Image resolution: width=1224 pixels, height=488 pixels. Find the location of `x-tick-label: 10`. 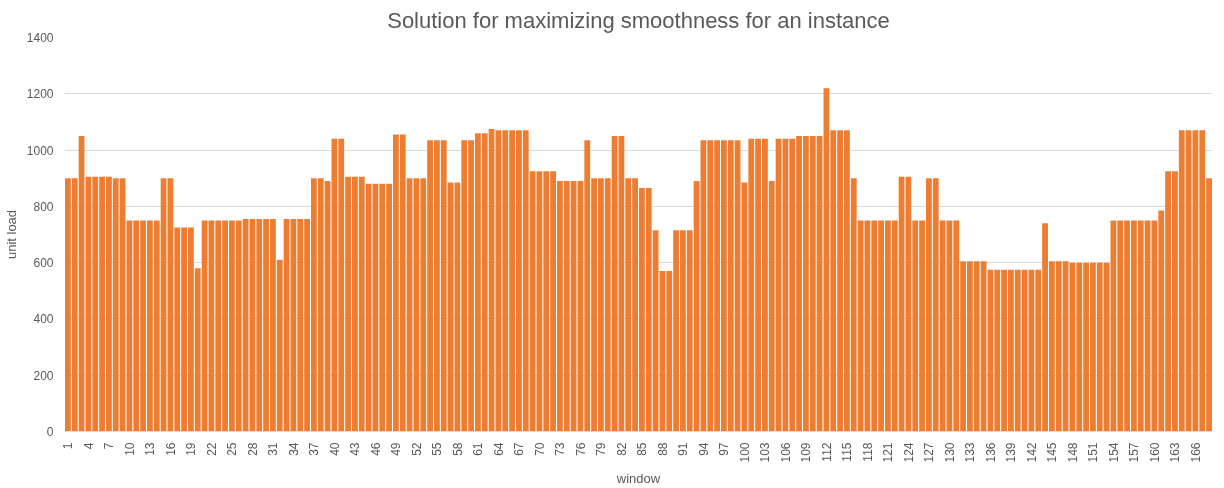

x-tick-label: 10 is located at coordinates (129, 449).